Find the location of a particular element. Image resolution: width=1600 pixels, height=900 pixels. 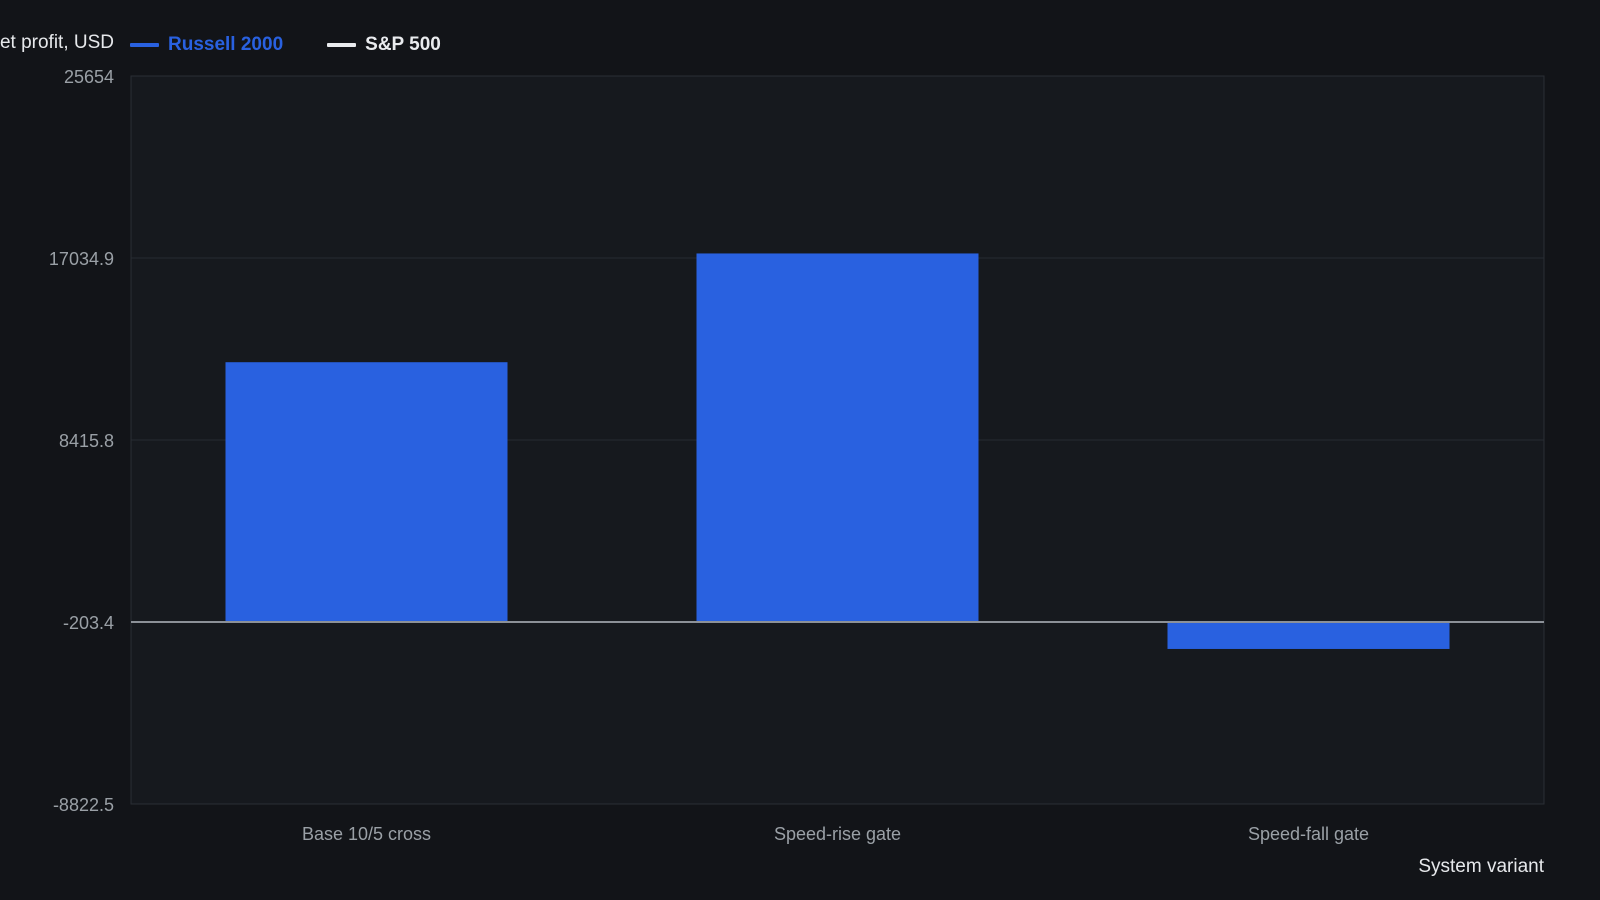

x-axis-title: System variant is located at coordinates (1481, 866).